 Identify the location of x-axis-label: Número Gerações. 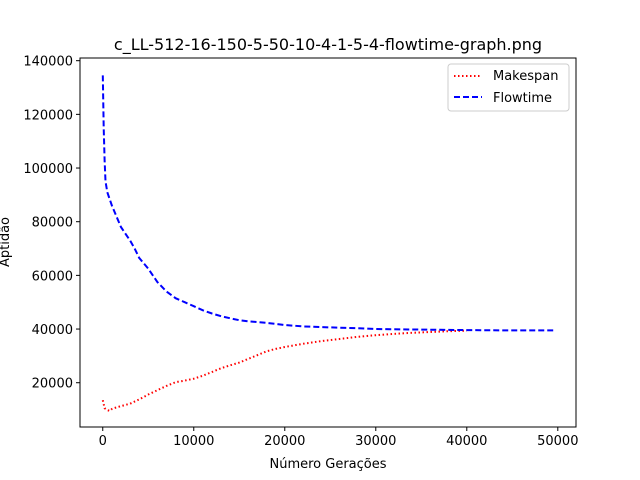
(327, 464).